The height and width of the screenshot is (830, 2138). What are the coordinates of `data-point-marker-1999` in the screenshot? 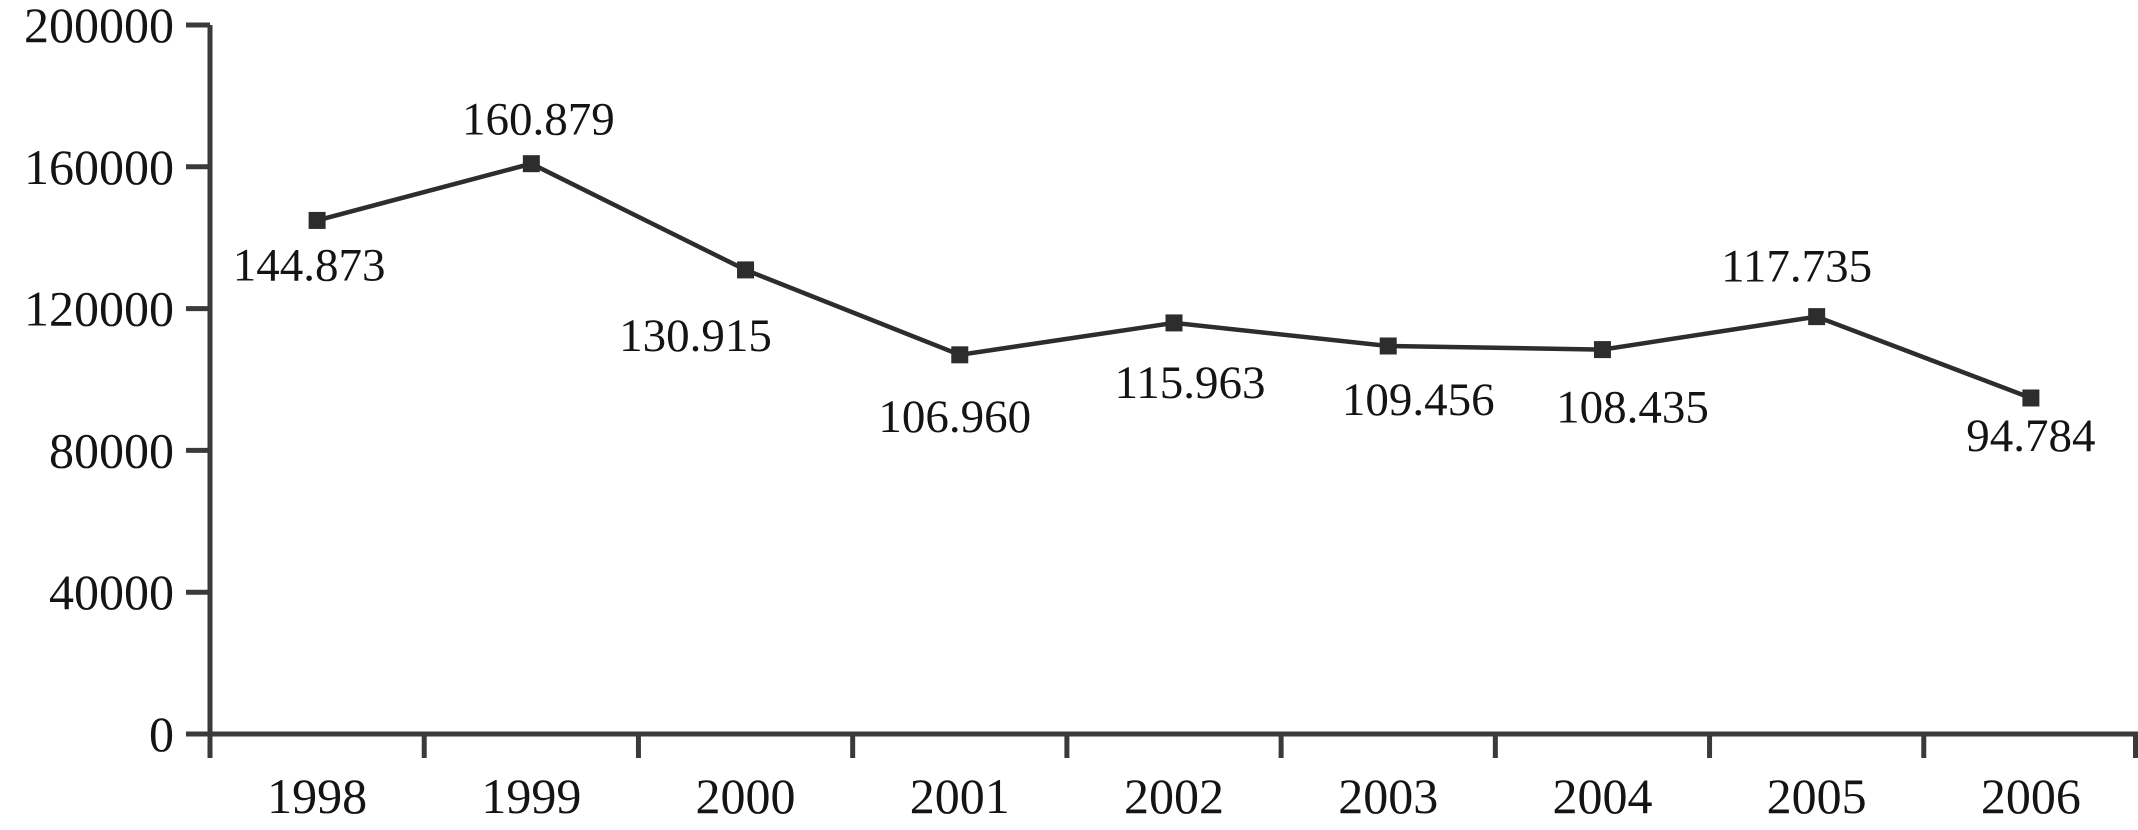 It's located at (531, 164).